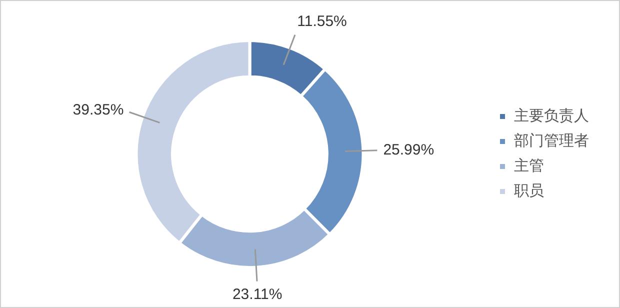 The height and width of the screenshot is (308, 620). Describe the element at coordinates (551, 115) in the screenshot. I see `legend-label: 主要负责人` at that location.